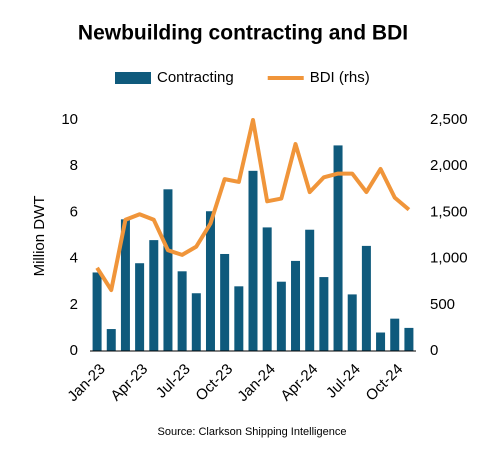 The width and height of the screenshot is (486, 464). What do you see at coordinates (133, 78) in the screenshot?
I see `legend-swatch` at bounding box center [133, 78].